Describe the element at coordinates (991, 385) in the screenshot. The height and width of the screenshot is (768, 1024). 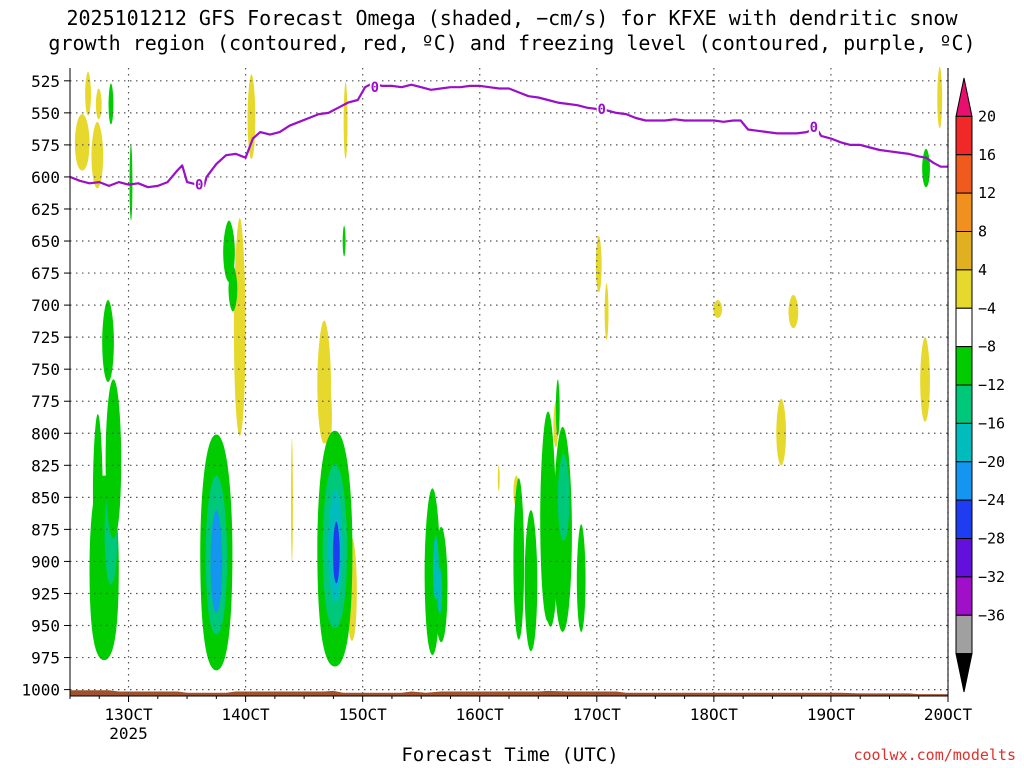
I see `colorbar-label: −12` at that location.